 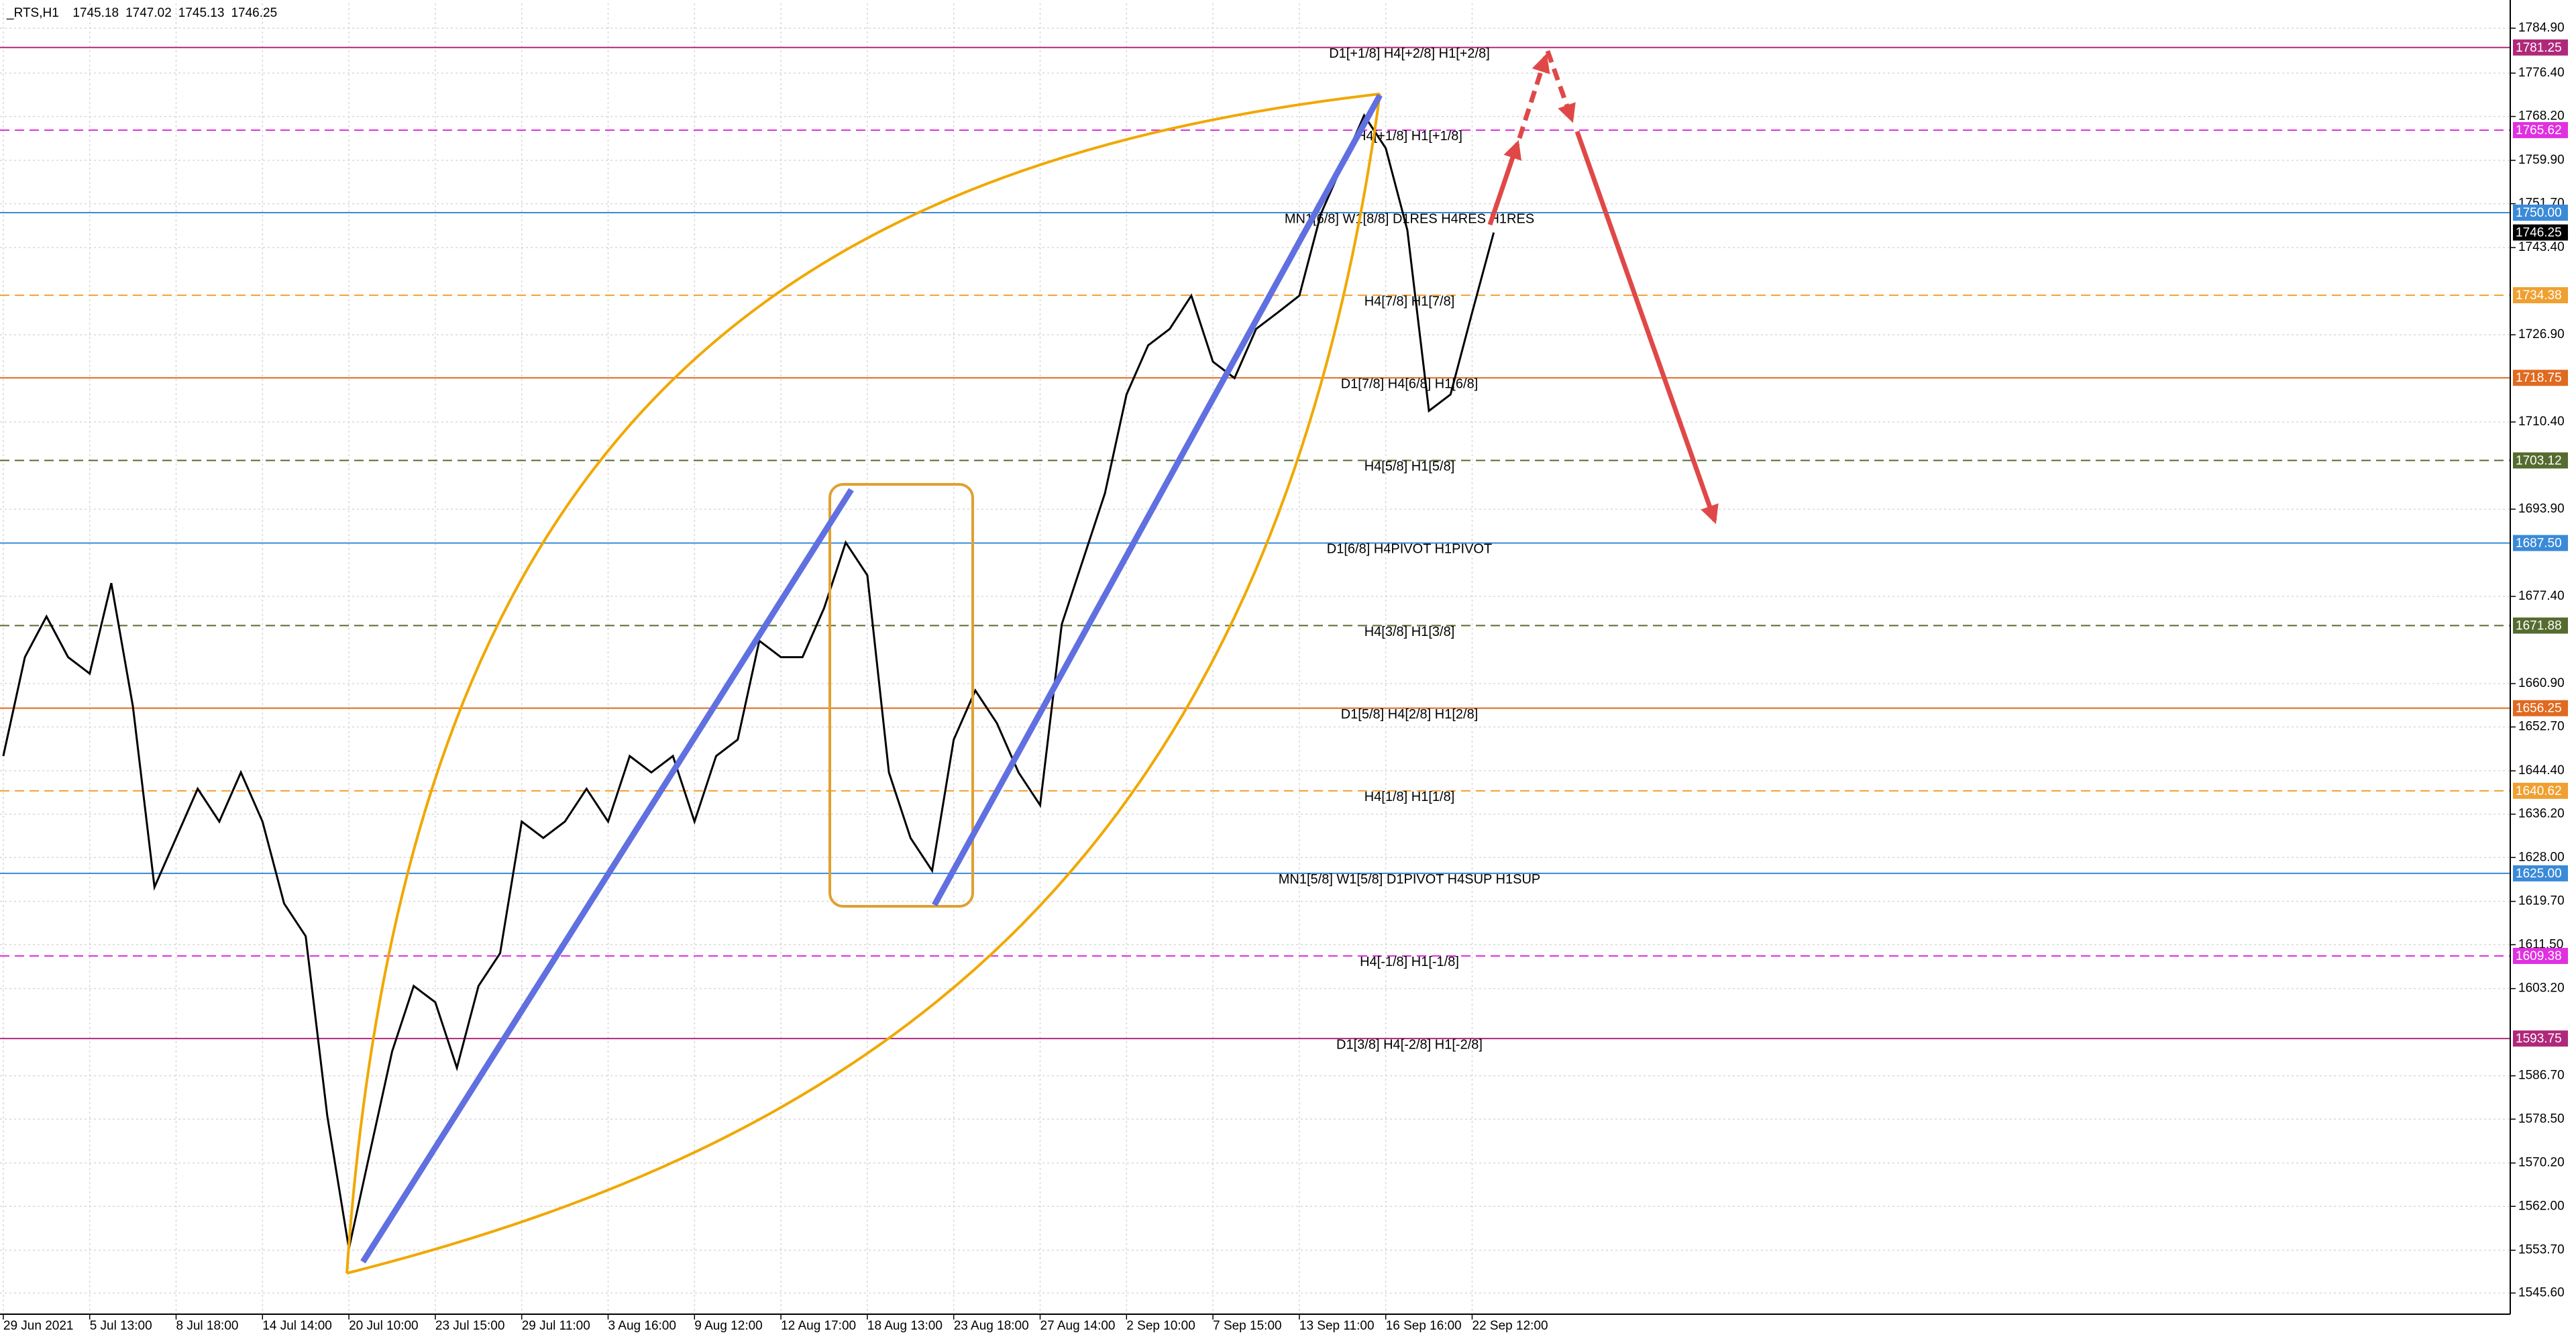 I want to click on price-tag-label: 1734.38, so click(x=2539, y=295).